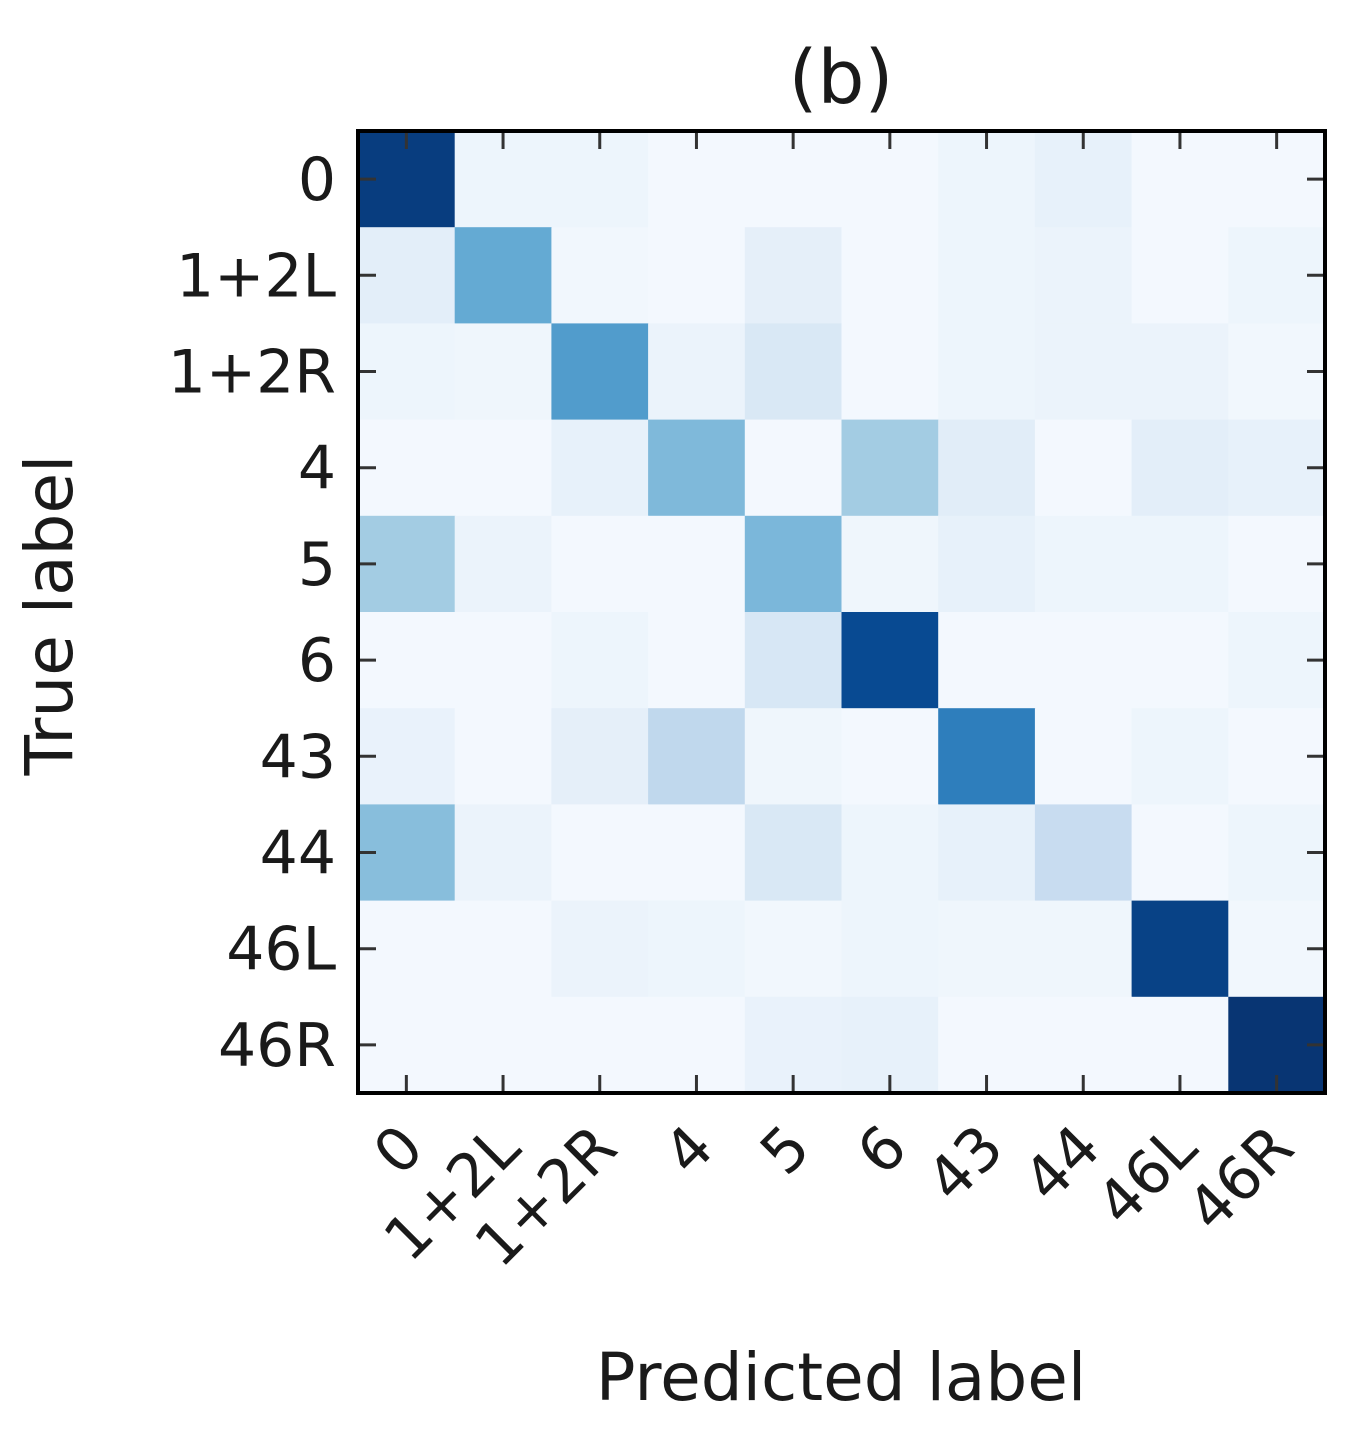 The height and width of the screenshot is (1435, 1370). I want to click on y-tick-label: 5, so click(317, 565).